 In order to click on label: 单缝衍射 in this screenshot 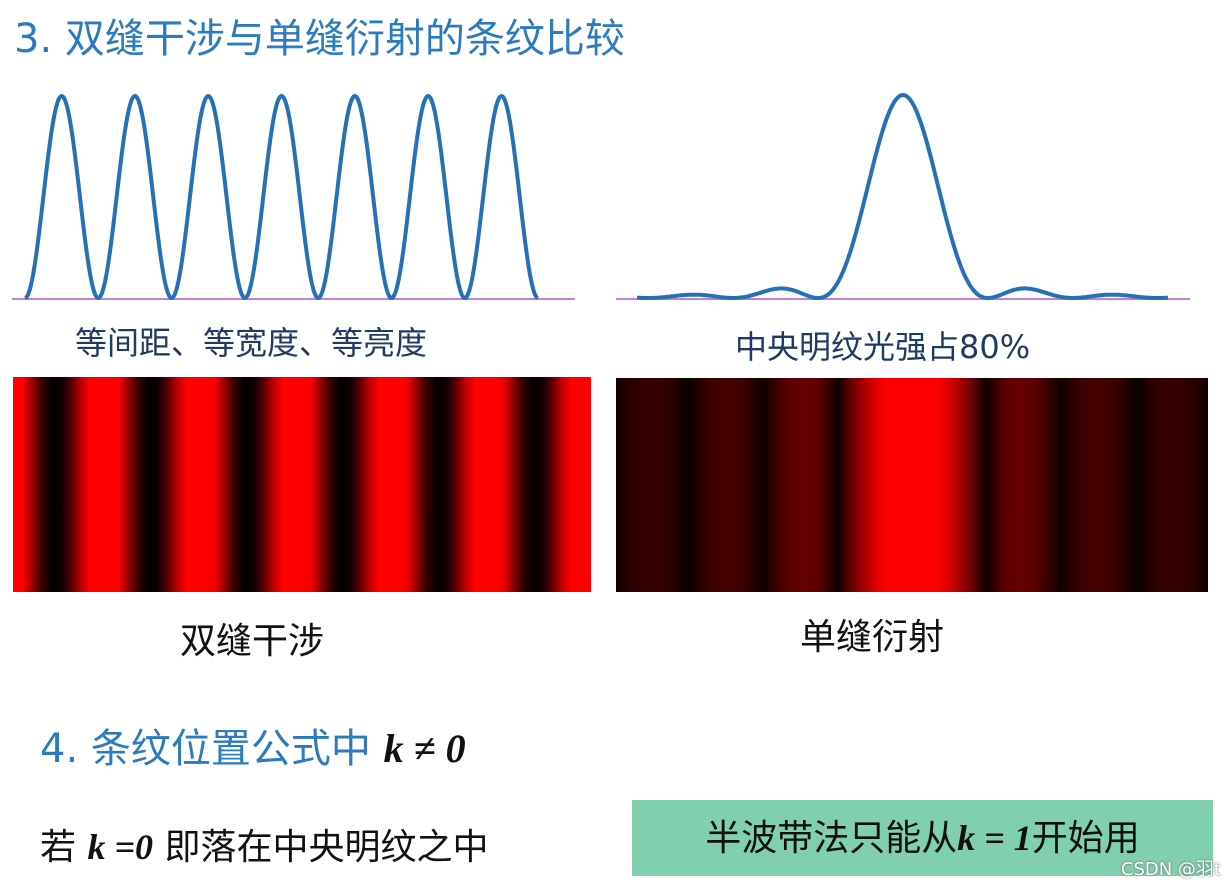, I will do `click(872, 637)`.